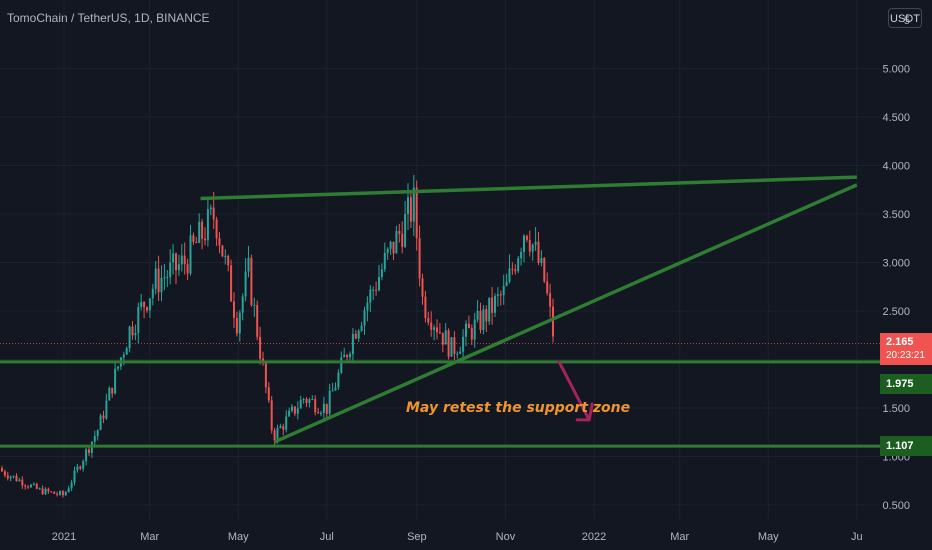 Image resolution: width=932 pixels, height=550 pixels. What do you see at coordinates (906, 446) in the screenshot?
I see `support-lower-tag: 1.107` at bounding box center [906, 446].